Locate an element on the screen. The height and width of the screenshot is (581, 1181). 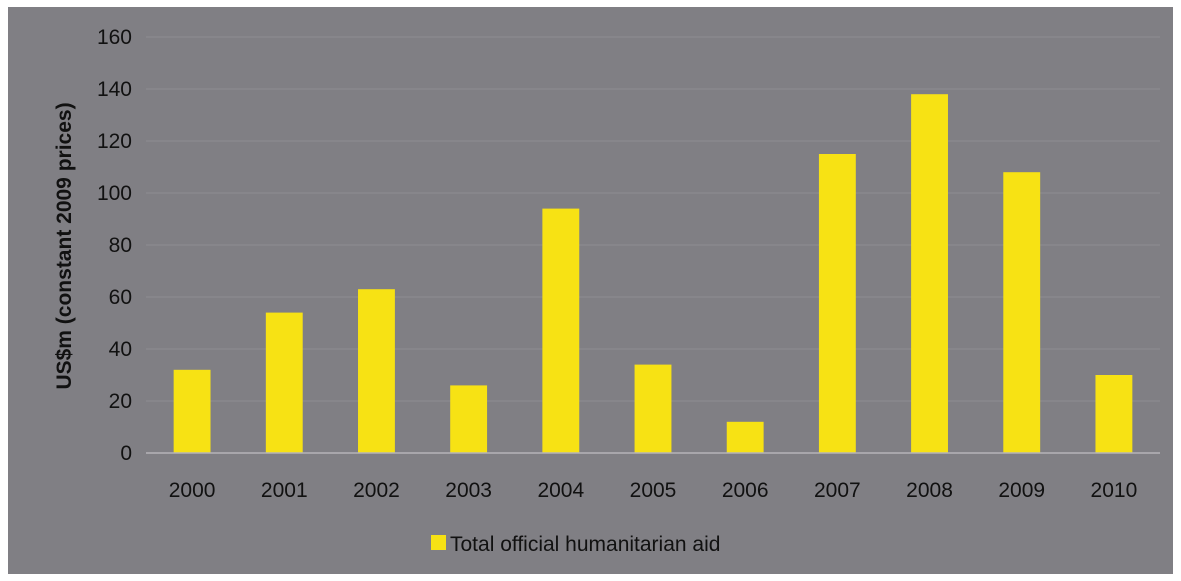
y-tick-label: 120 is located at coordinates (114, 141).